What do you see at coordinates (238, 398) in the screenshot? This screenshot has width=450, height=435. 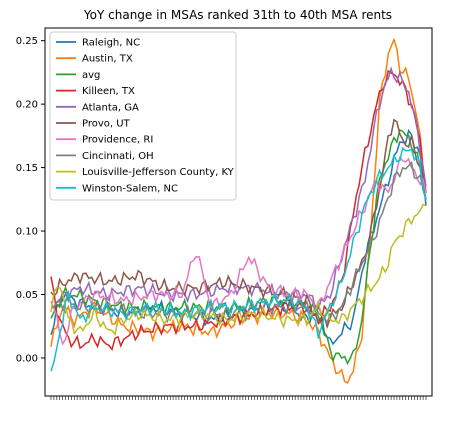 I see `x-axis` at bounding box center [238, 398].